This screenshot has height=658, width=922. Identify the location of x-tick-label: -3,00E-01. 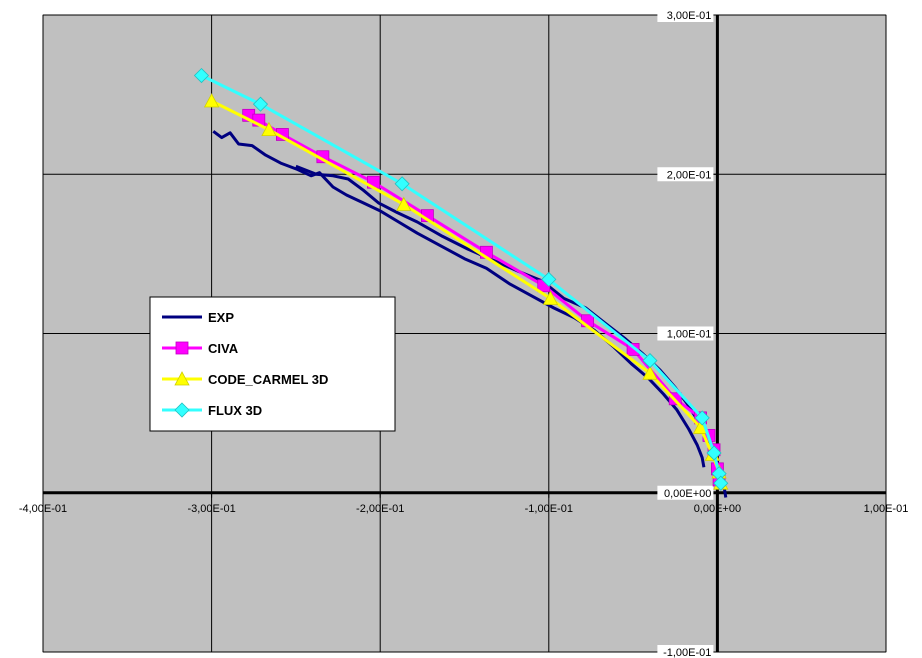
(211, 509).